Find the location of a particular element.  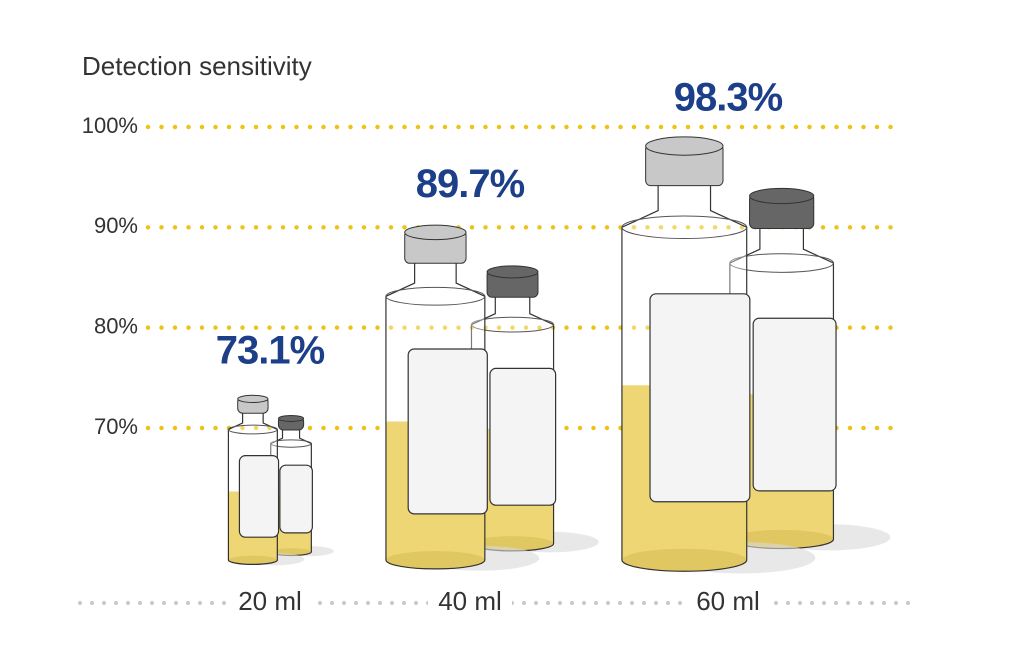

x-tick-label: 20 ml is located at coordinates (270, 601).